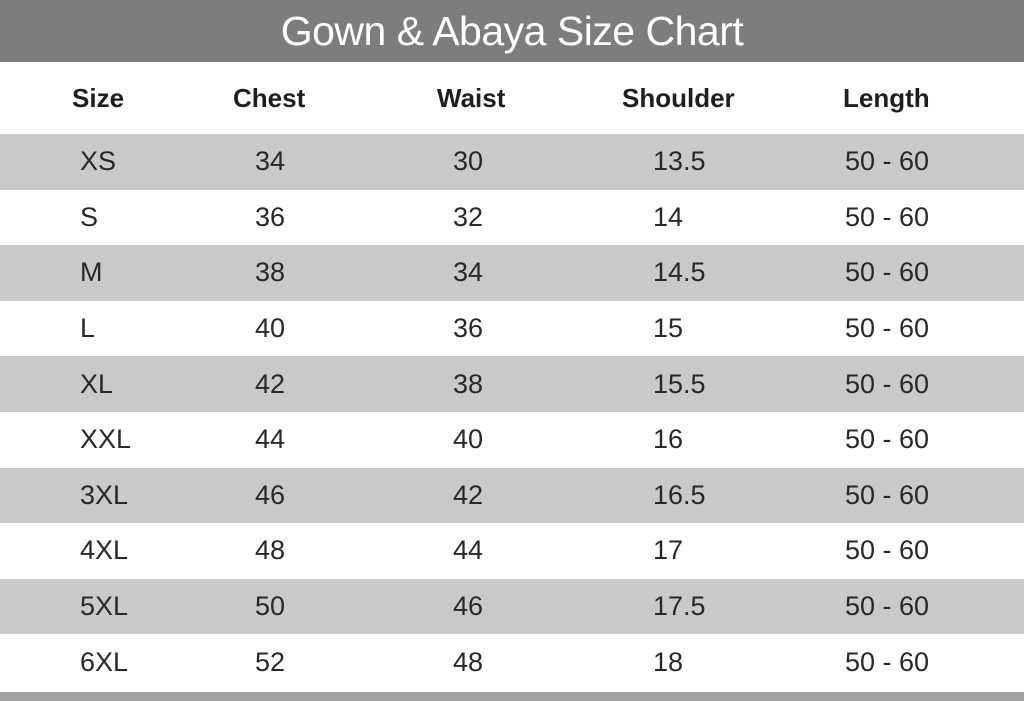  Describe the element at coordinates (512, 273) in the screenshot. I see `table-row: M 38 34 14.5 50 - 60` at that location.